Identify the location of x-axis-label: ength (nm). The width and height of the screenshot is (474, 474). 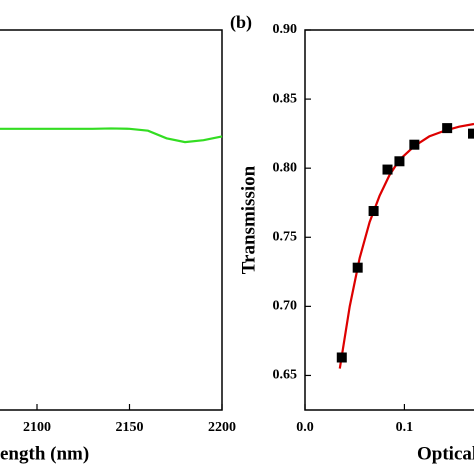
(44, 453).